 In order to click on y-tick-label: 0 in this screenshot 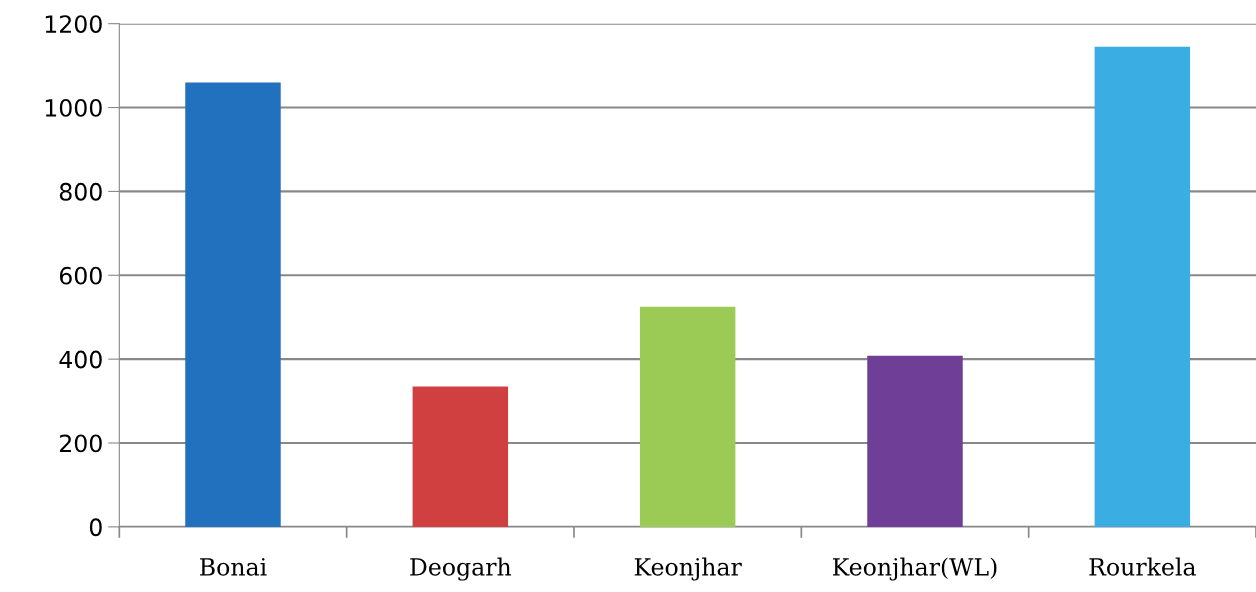, I will do `click(95, 527)`.